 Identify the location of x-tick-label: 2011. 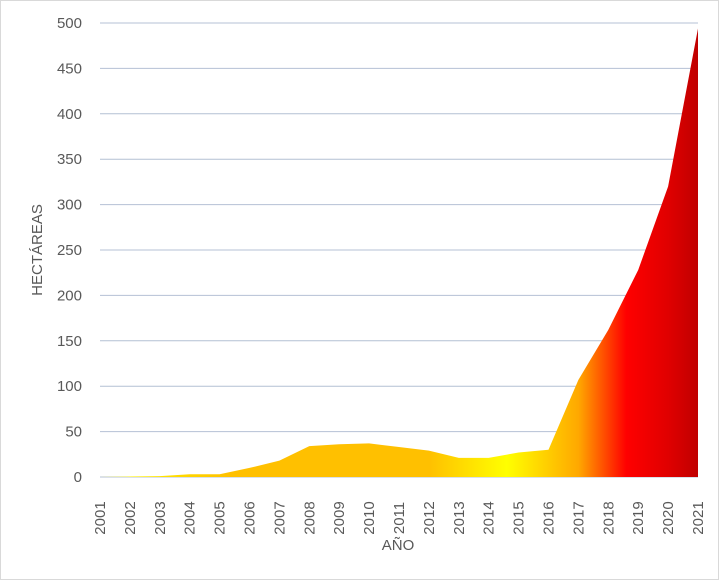
(399, 518).